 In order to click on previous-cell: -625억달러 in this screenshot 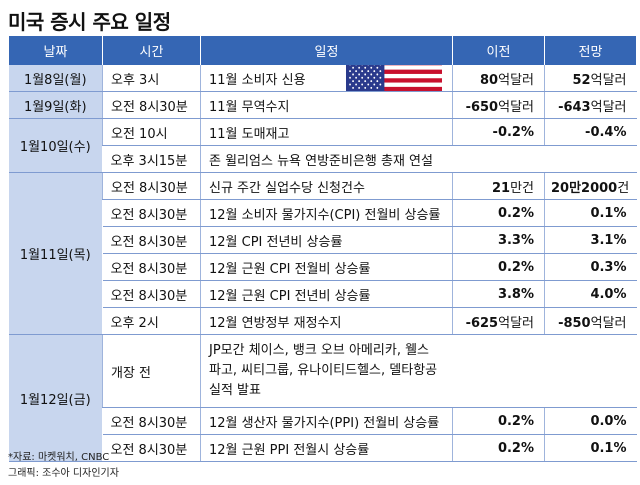, I will do `click(498, 321)`.